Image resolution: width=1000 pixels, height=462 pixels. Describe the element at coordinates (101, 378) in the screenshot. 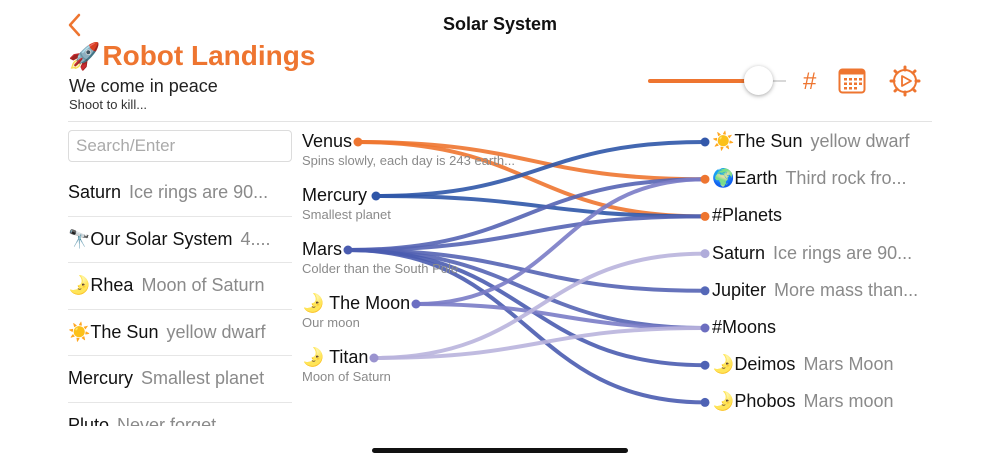

I see `list-item-title: Mercury` at that location.